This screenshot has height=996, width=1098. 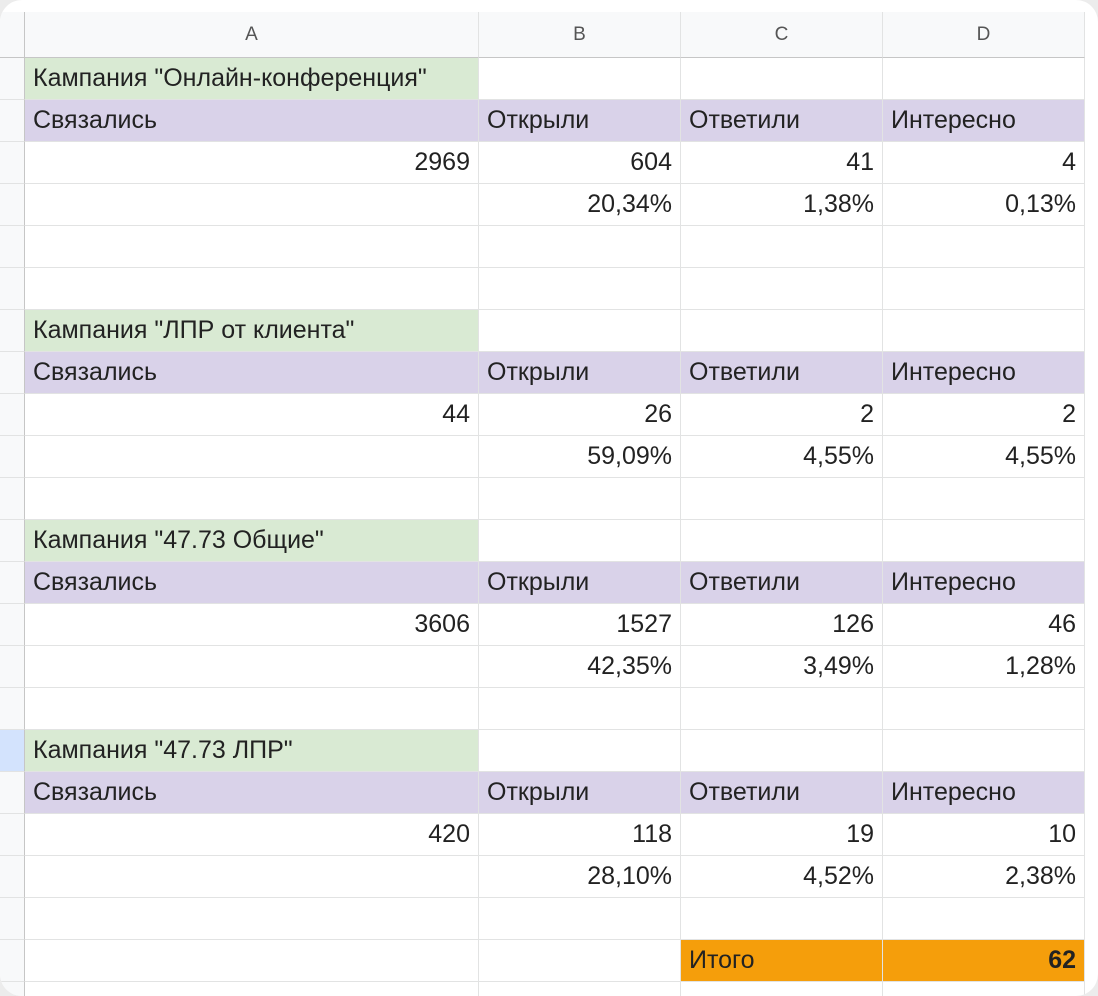 What do you see at coordinates (782, 961) in the screenshot?
I see `total-label-cell: Итого` at bounding box center [782, 961].